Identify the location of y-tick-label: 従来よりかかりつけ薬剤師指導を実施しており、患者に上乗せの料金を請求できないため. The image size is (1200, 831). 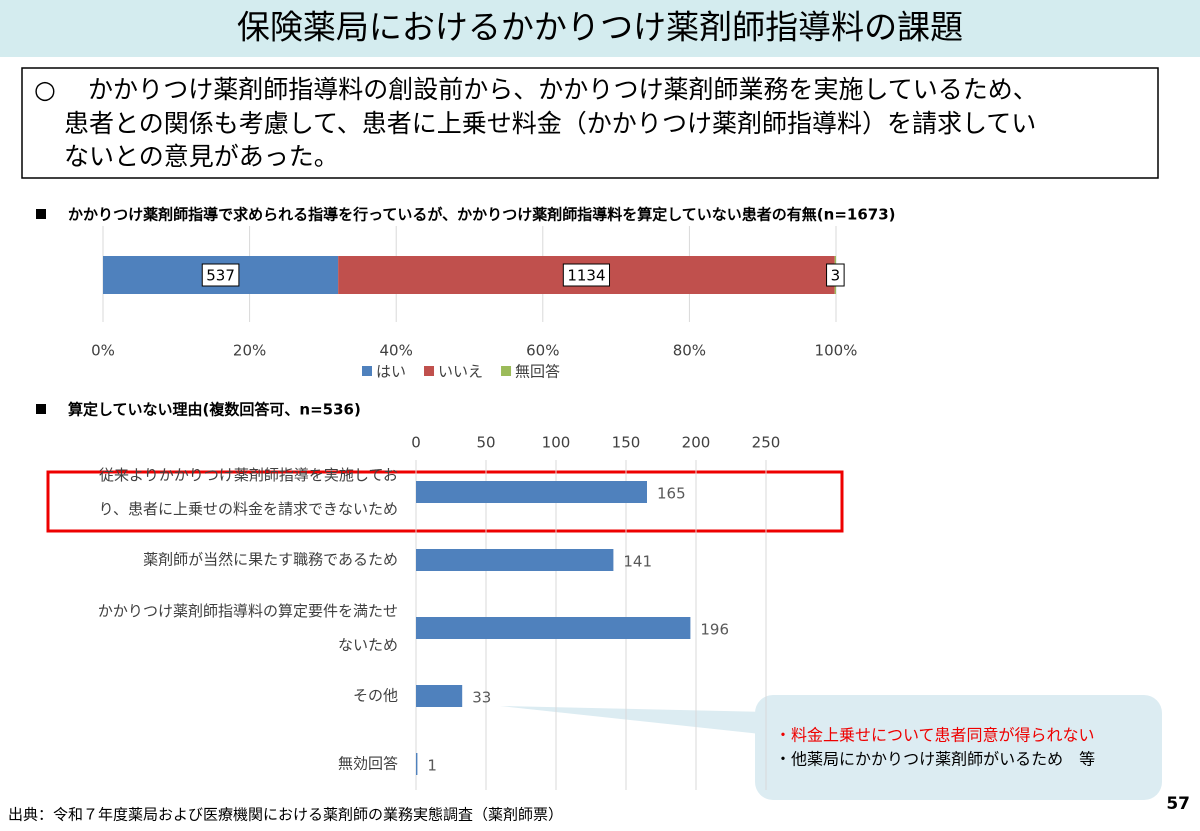
(248, 492).